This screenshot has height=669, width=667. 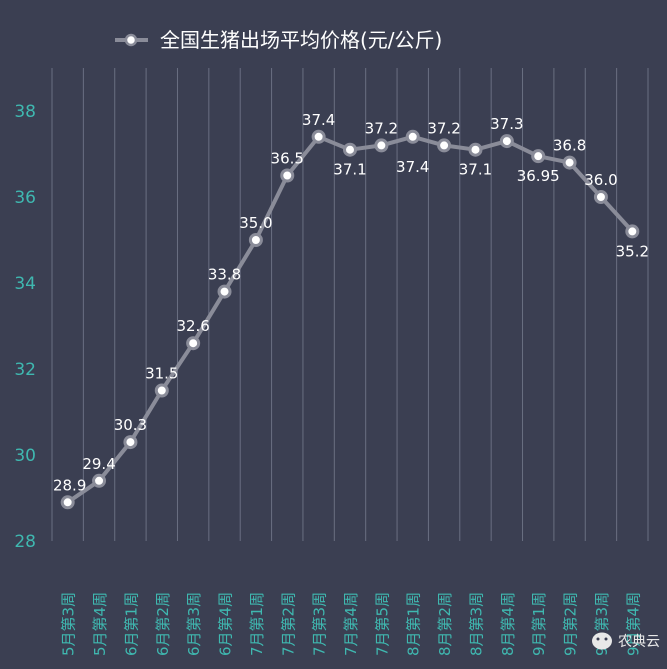 I want to click on data-label: 31.5, so click(x=161, y=374).